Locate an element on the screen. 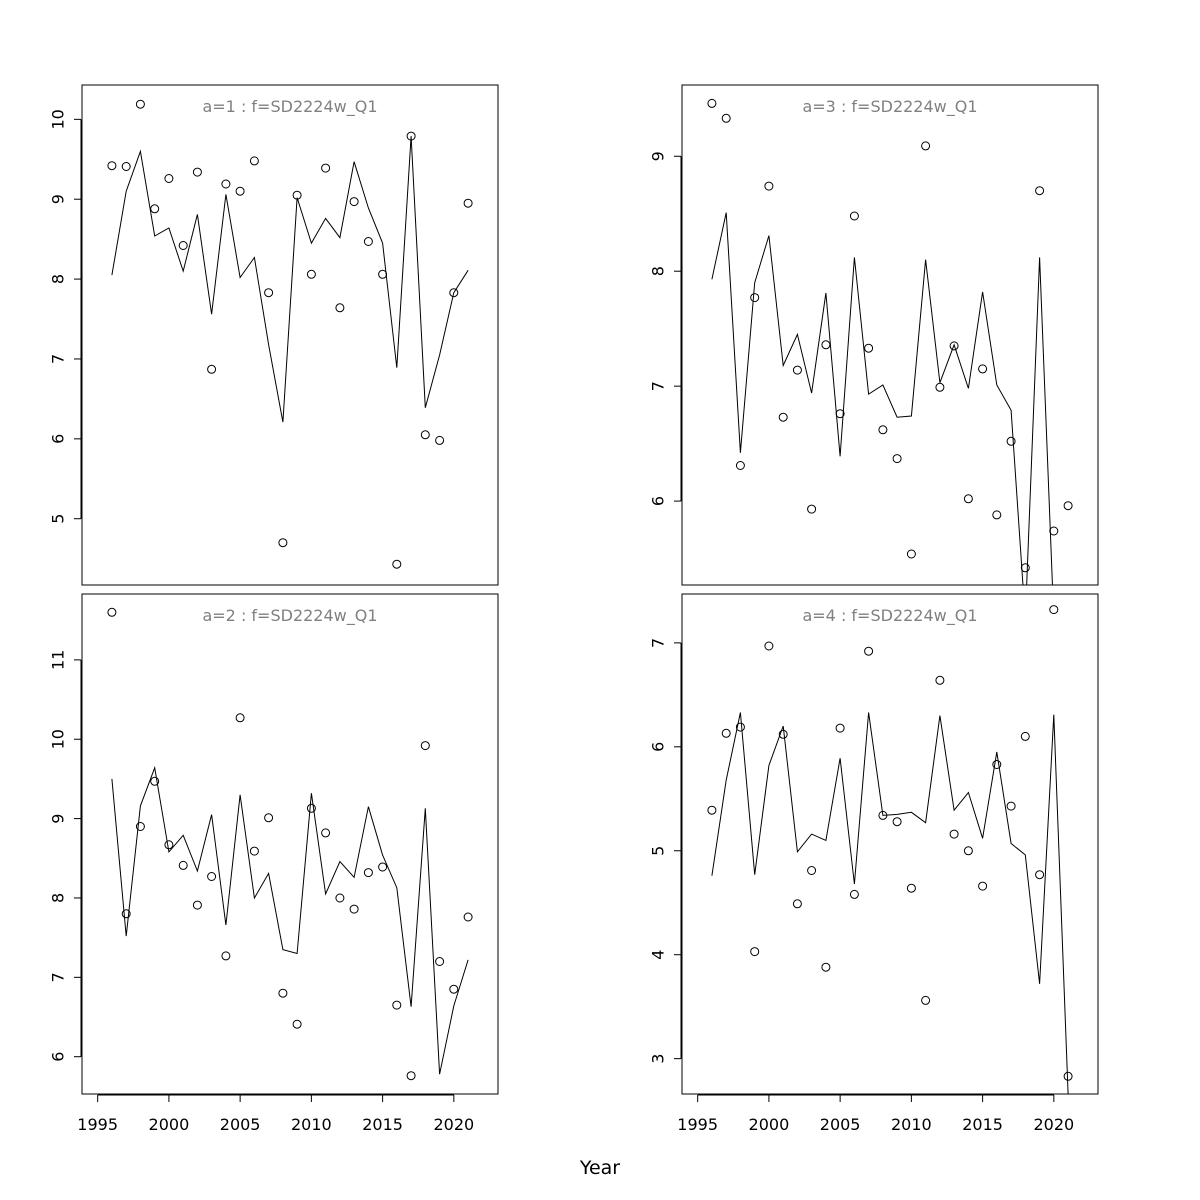  panel-title: a=3 : f=SD2224w_Q1 is located at coordinates (889, 107).